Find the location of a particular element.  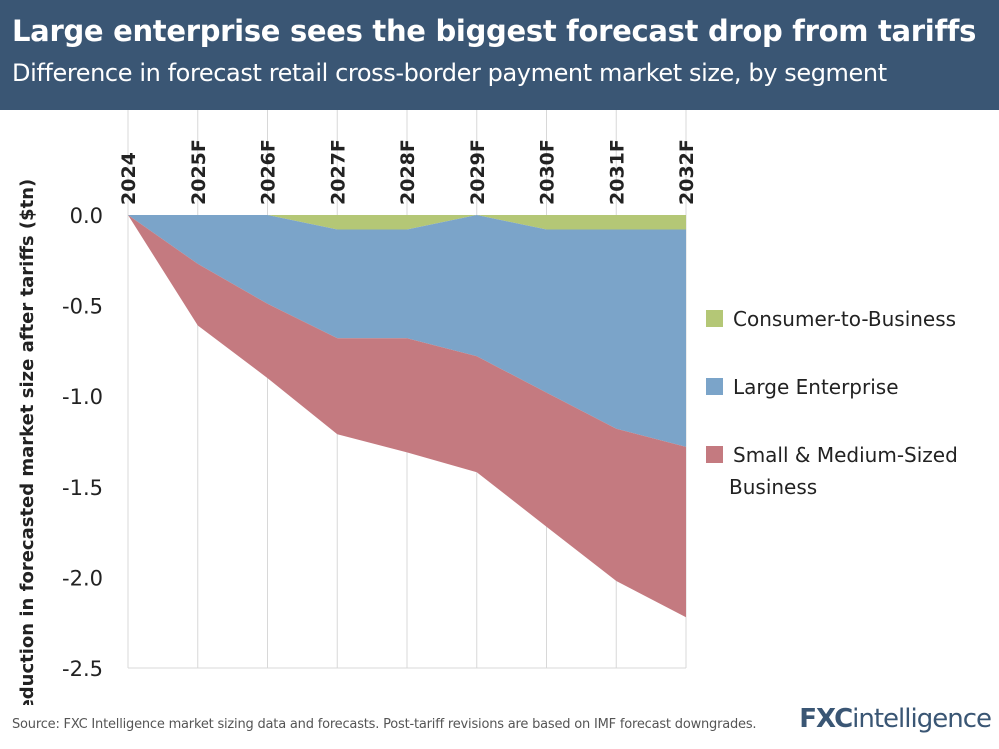

y-tick-label: -0.5 is located at coordinates (82, 307).